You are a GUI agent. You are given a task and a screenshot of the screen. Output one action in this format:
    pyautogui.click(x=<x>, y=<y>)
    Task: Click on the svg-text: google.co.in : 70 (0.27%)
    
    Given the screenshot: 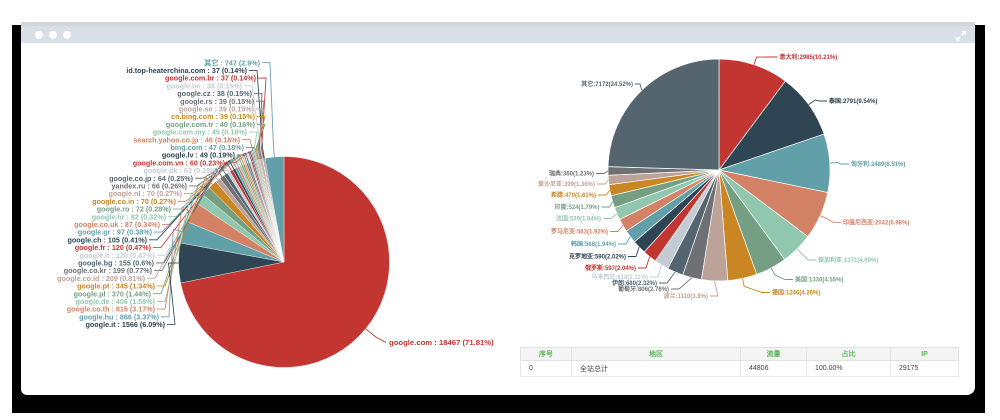 What is the action you would take?
    pyautogui.click(x=134, y=201)
    